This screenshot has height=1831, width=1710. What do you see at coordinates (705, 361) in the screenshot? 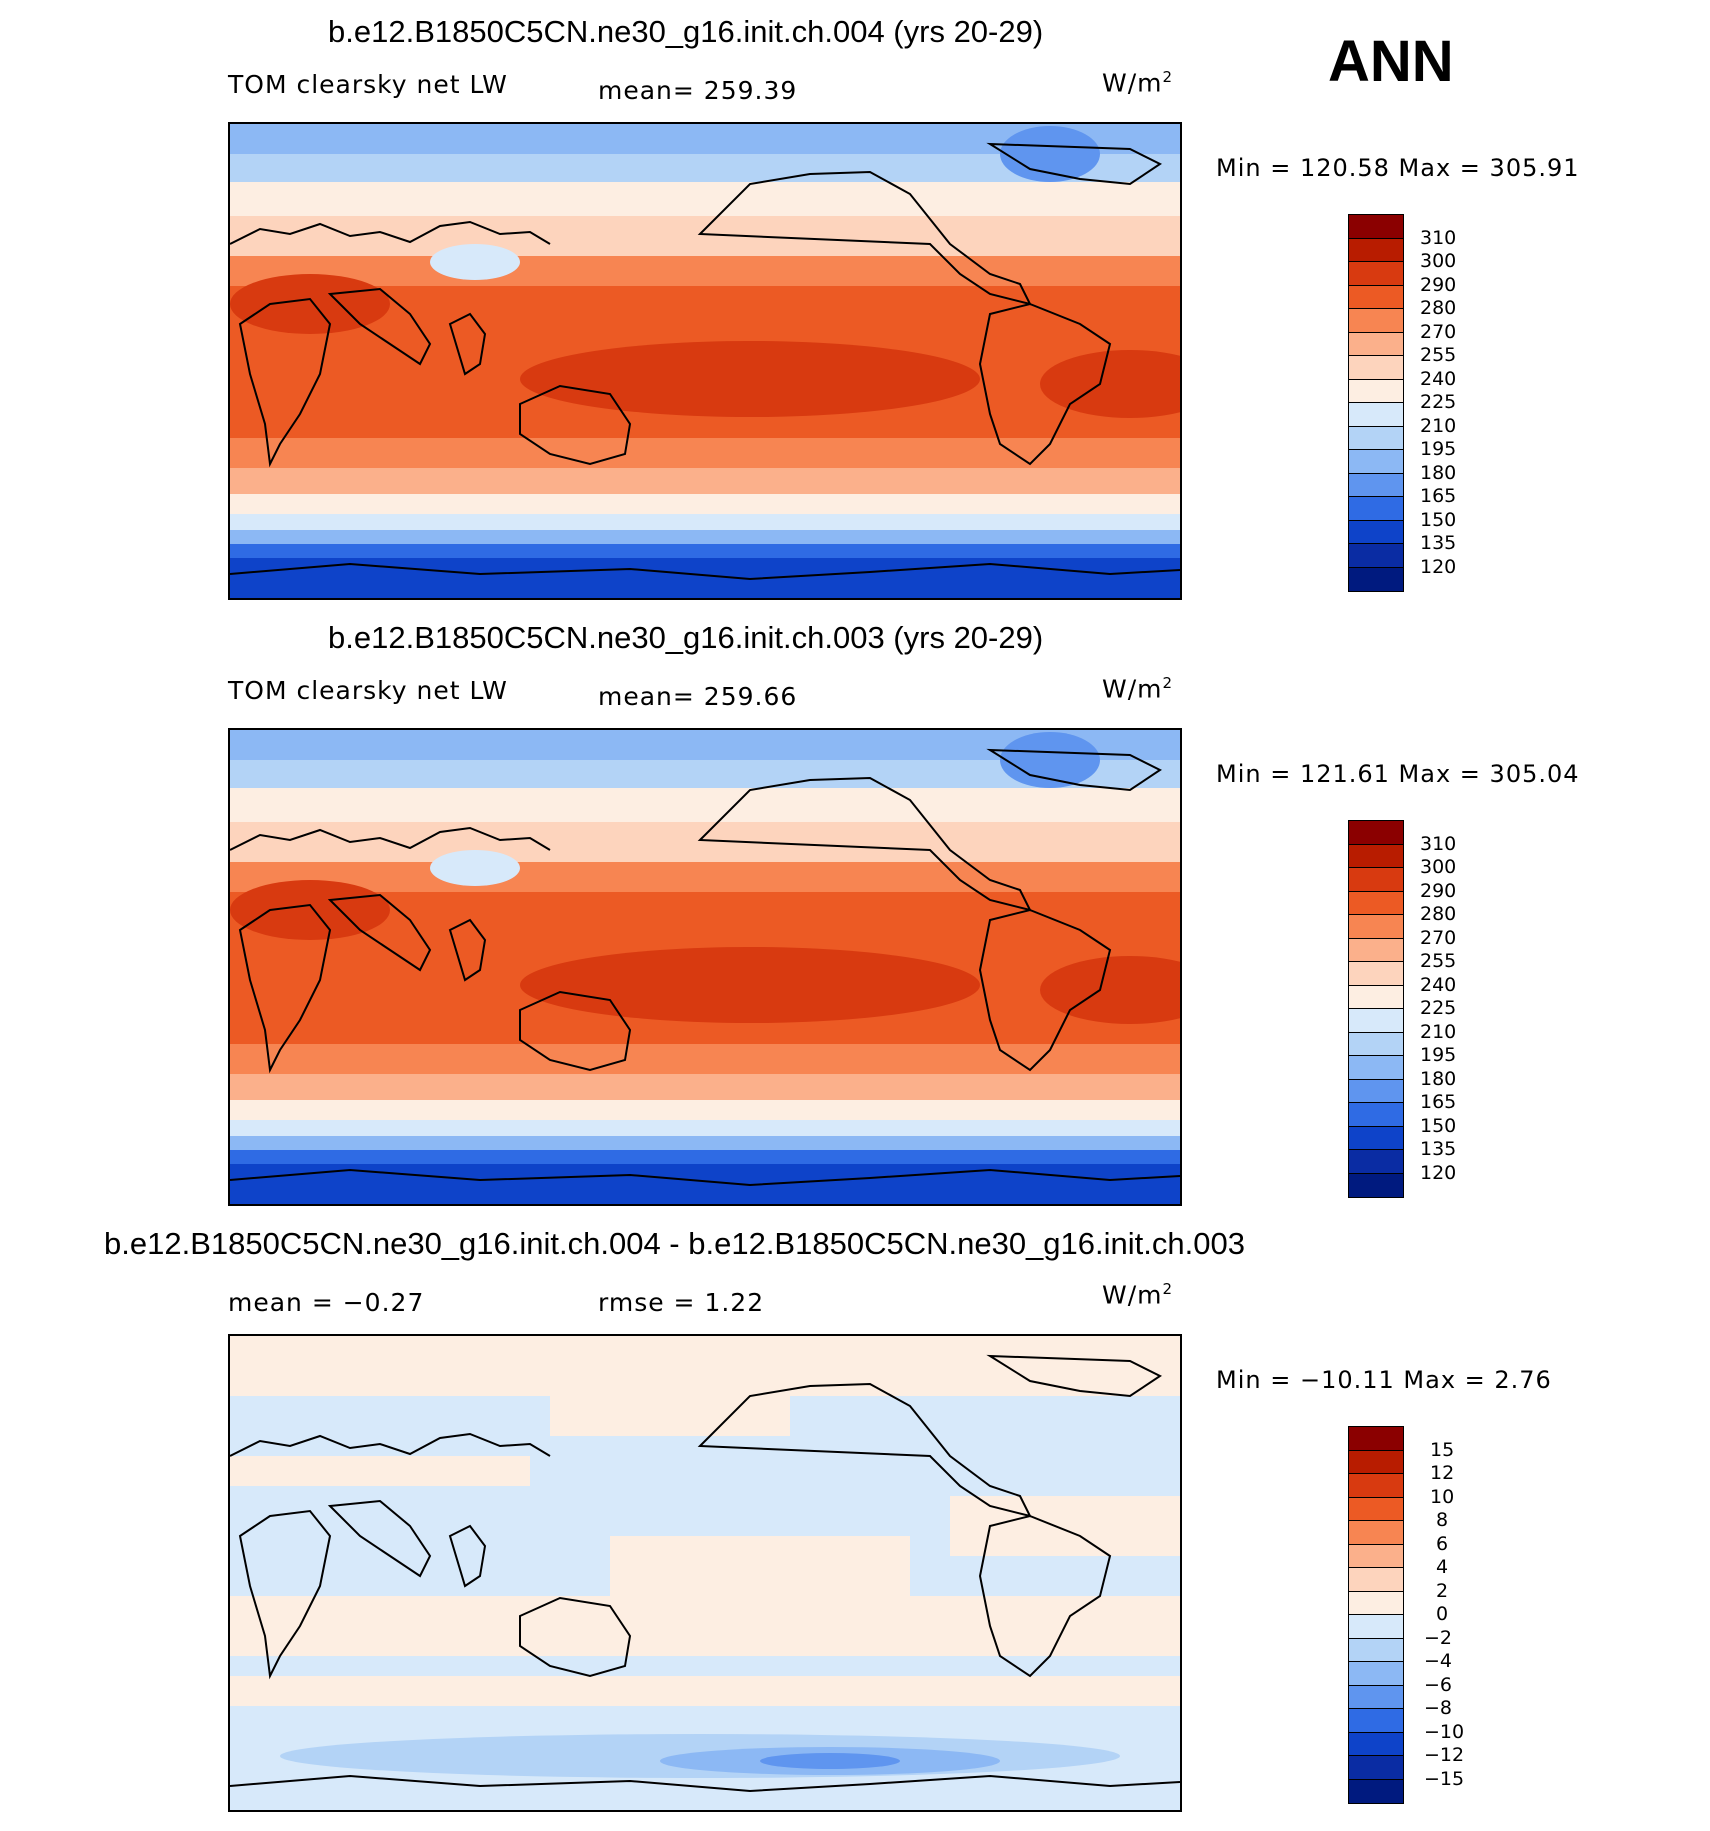
I see `panel-1-map` at bounding box center [705, 361].